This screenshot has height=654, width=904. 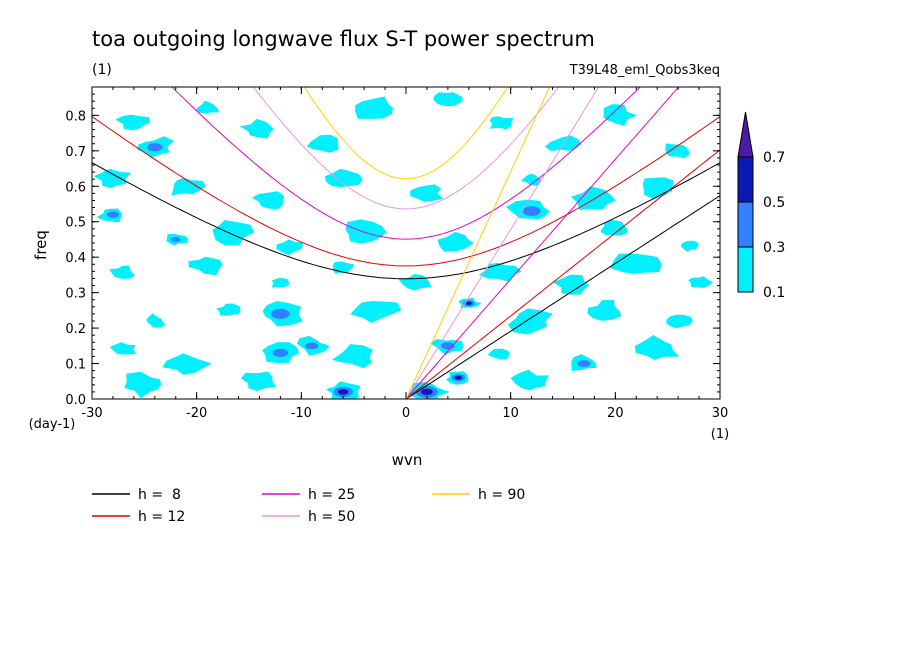 What do you see at coordinates (407, 460) in the screenshot?
I see `x-axis-label: wvn` at bounding box center [407, 460].